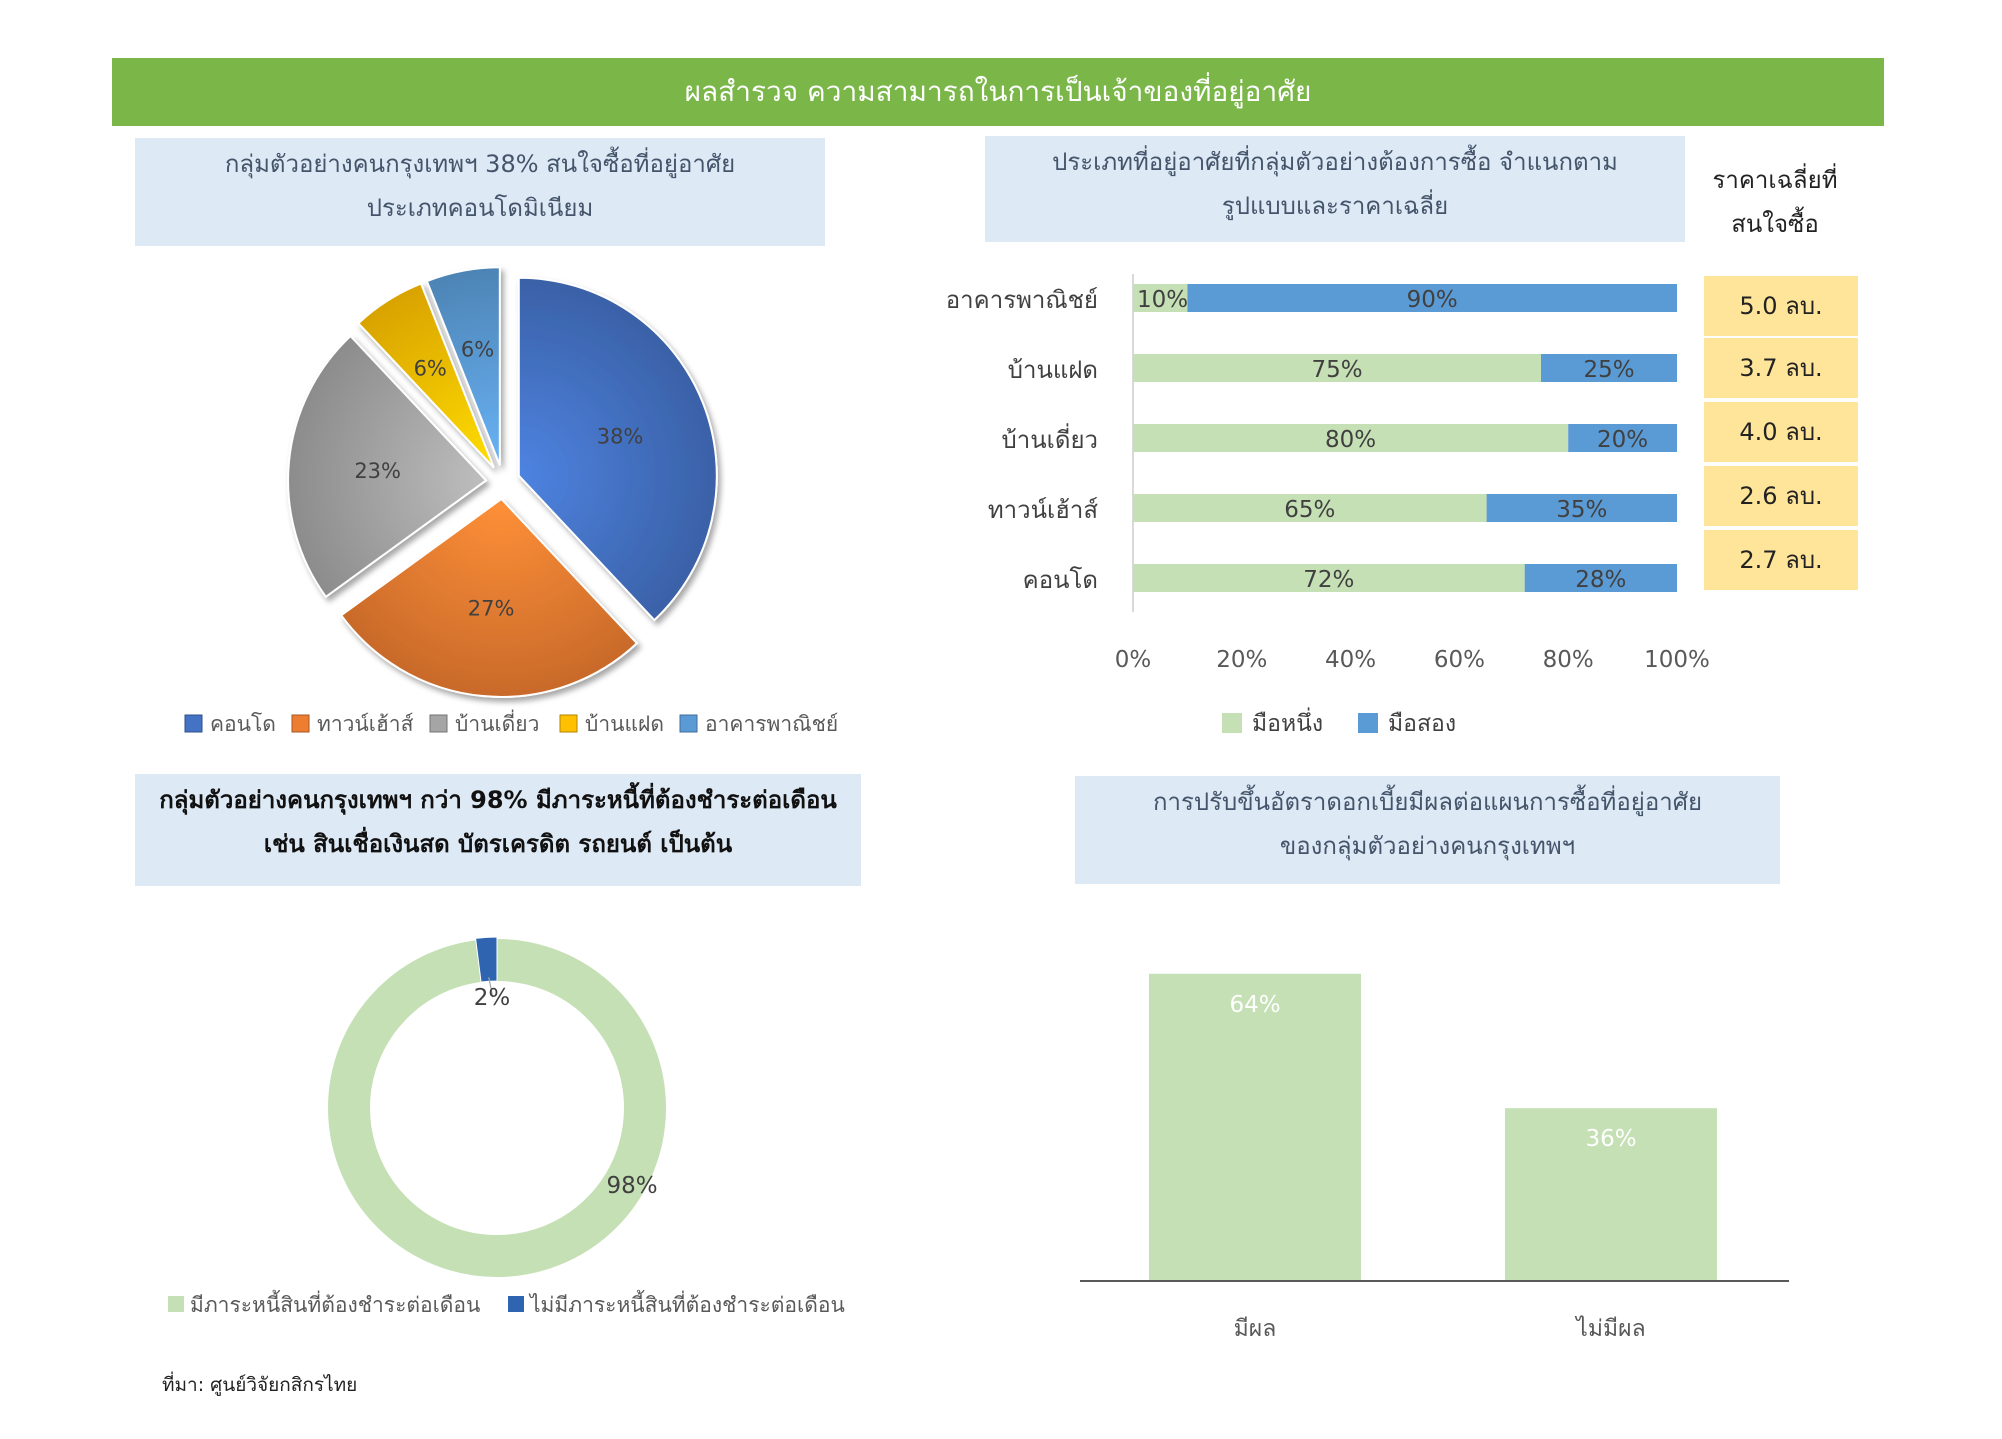 The height and width of the screenshot is (1439, 2002). I want to click on column-chart: 64% มีผล 36% ไม่มีผล, so click(1434, 1157).